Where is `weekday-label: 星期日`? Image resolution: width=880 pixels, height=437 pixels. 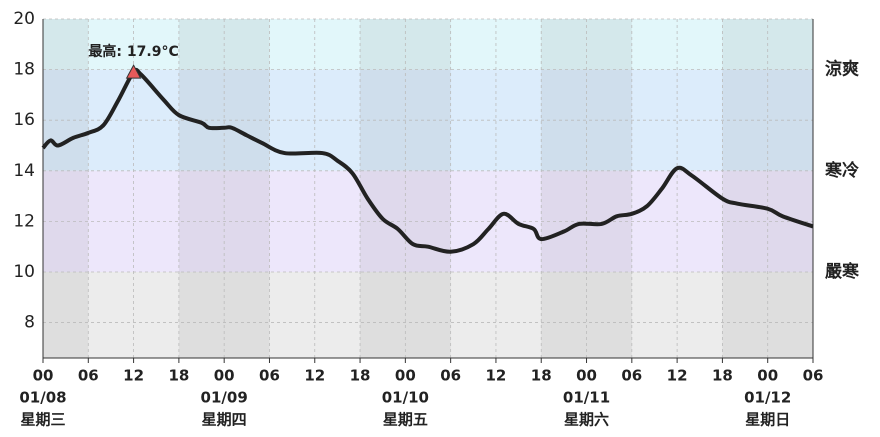 weekday-label: 星期日 is located at coordinates (767, 420).